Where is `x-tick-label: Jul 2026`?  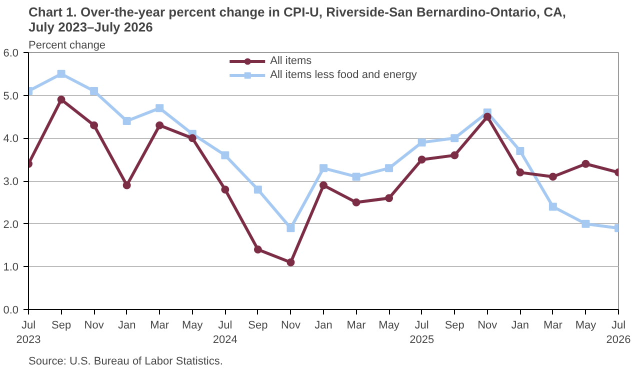 x-tick-label: Jul 2026 is located at coordinates (618, 333).